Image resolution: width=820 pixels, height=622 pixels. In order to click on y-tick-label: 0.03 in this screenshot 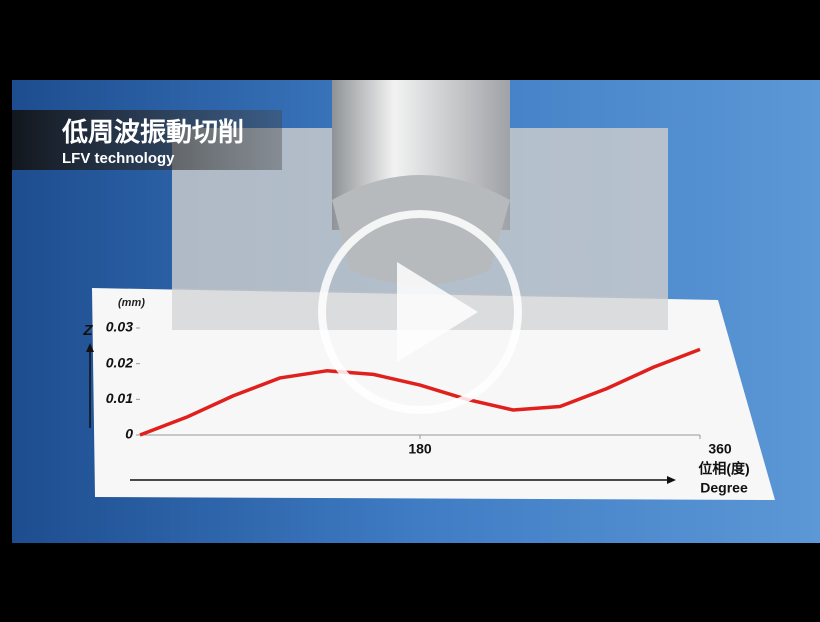, I will do `click(119, 327)`.